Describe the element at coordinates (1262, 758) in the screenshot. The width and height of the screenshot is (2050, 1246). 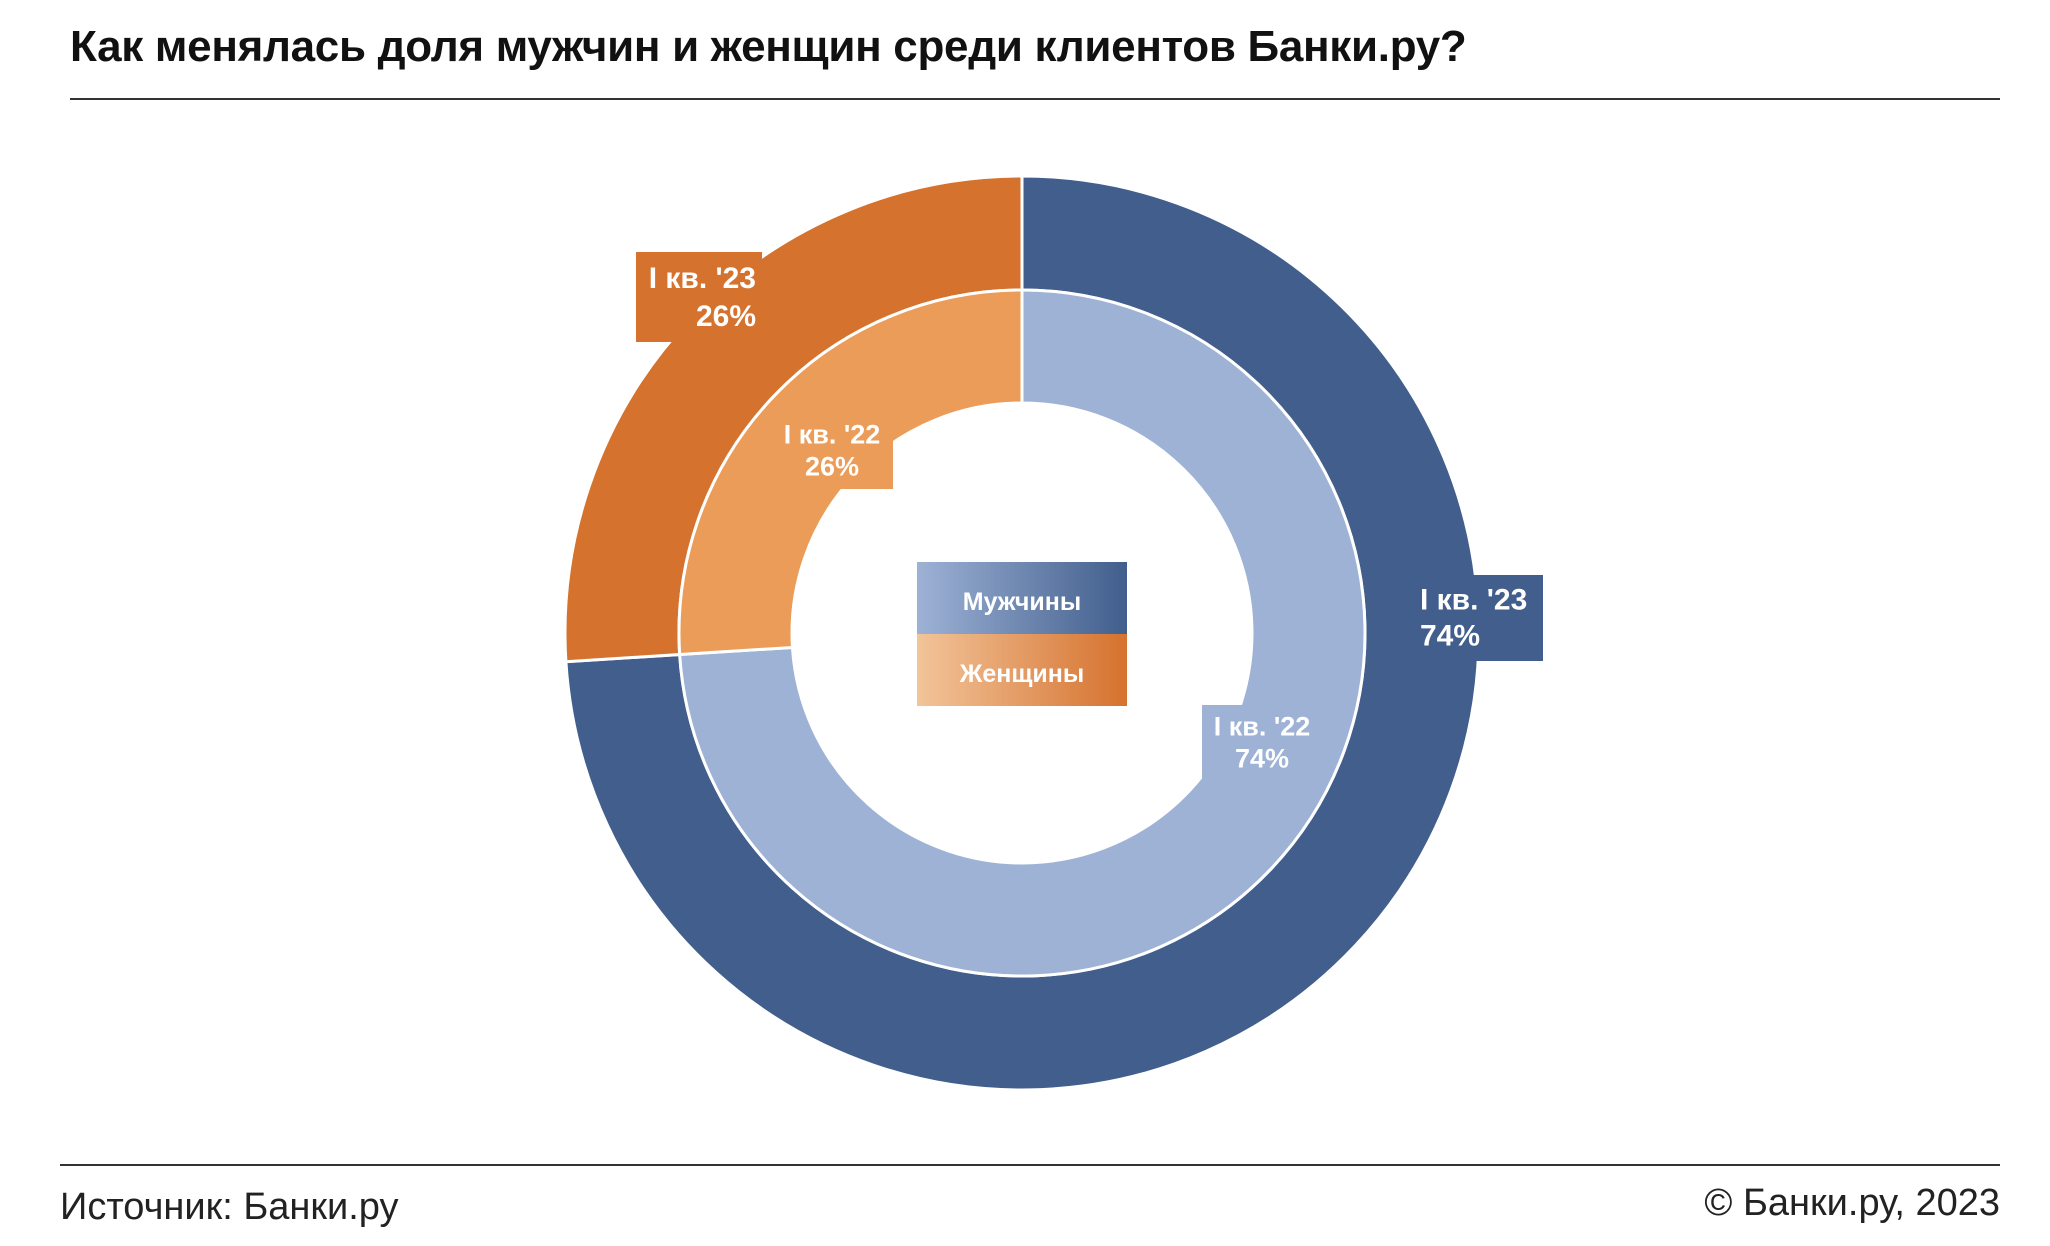
I see `label-inner-men-value: 74%` at that location.